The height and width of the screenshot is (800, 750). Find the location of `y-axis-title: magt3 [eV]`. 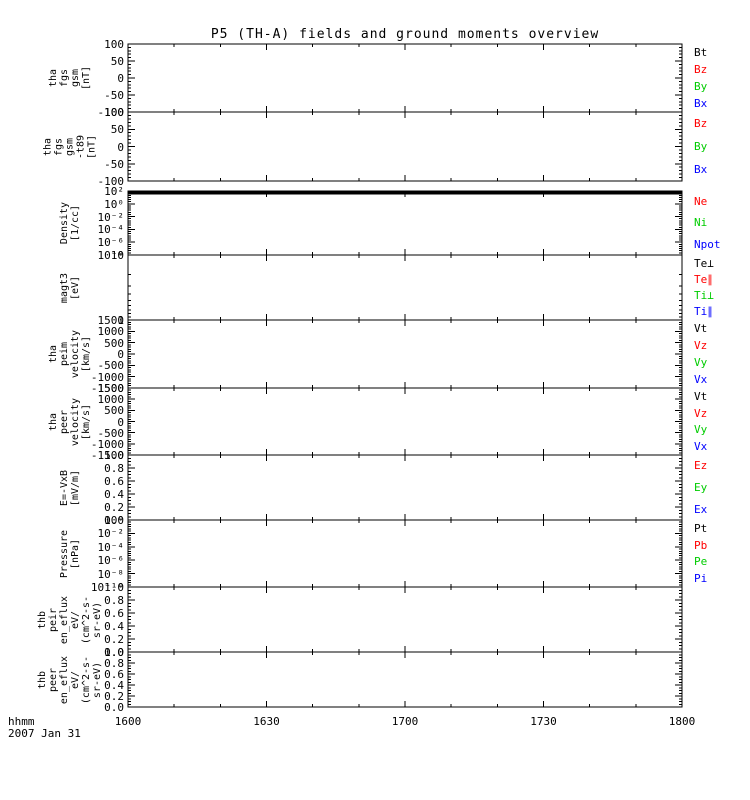

y-axis-title: magt3 [eV] is located at coordinates (70, 287).